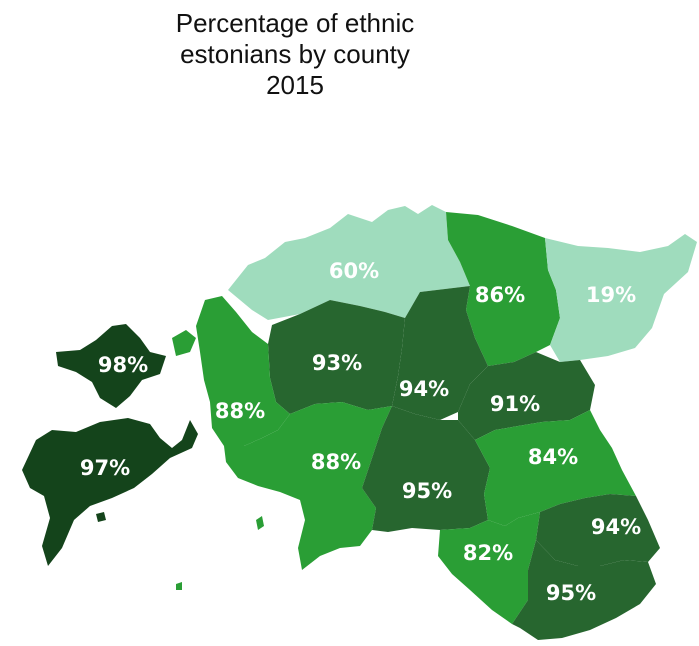 Image resolution: width=699 pixels, height=646 pixels. Describe the element at coordinates (553, 457) in the screenshot. I see `label-tartu: 84%` at that location.